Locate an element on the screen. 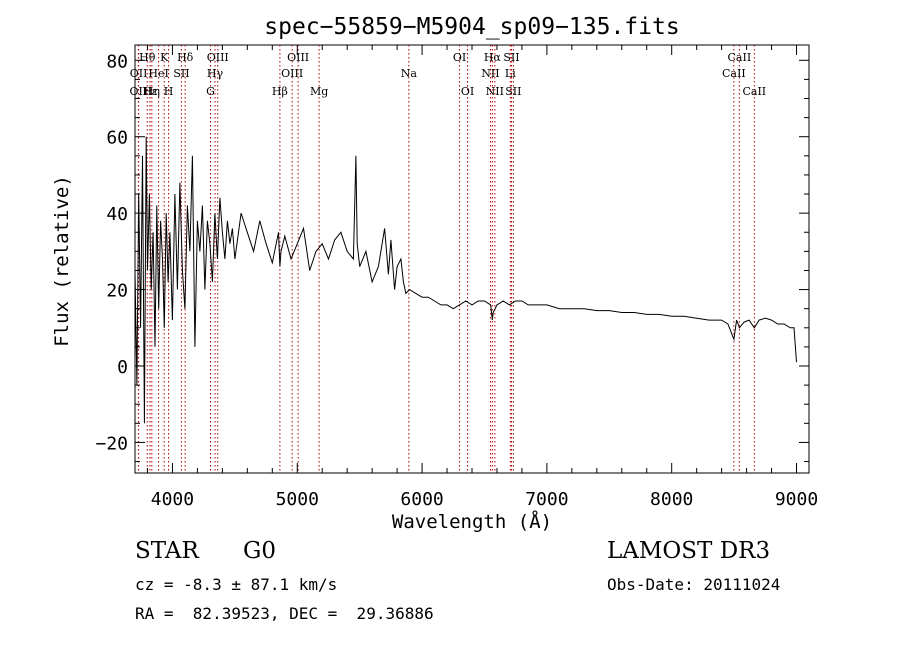 This screenshot has height=649, width=900. line-label-27: CaII is located at coordinates (740, 57).